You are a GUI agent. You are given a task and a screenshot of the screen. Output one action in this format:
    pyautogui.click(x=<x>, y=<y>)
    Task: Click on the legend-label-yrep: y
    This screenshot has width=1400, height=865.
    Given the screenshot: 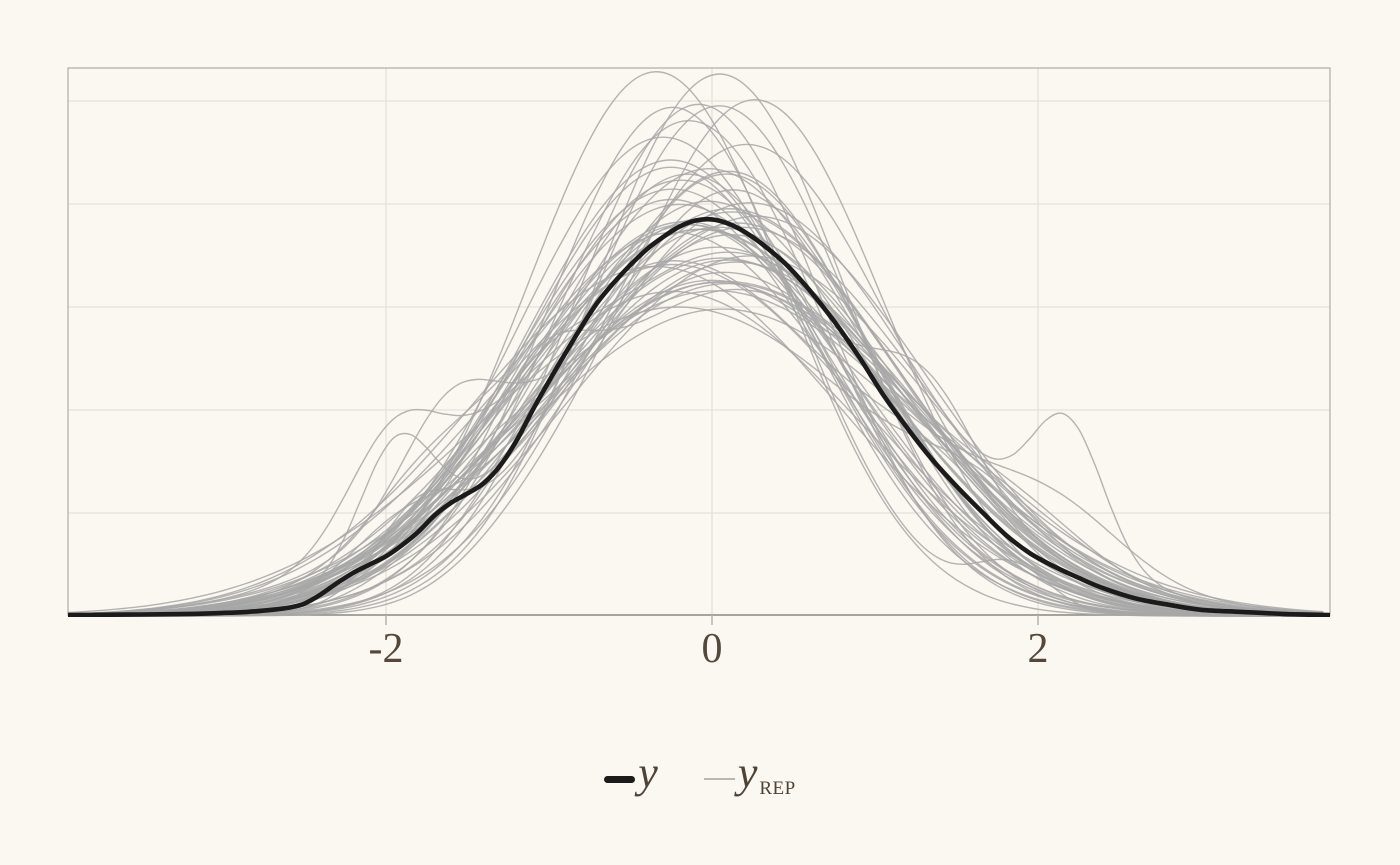 What is the action you would take?
    pyautogui.click(x=747, y=772)
    